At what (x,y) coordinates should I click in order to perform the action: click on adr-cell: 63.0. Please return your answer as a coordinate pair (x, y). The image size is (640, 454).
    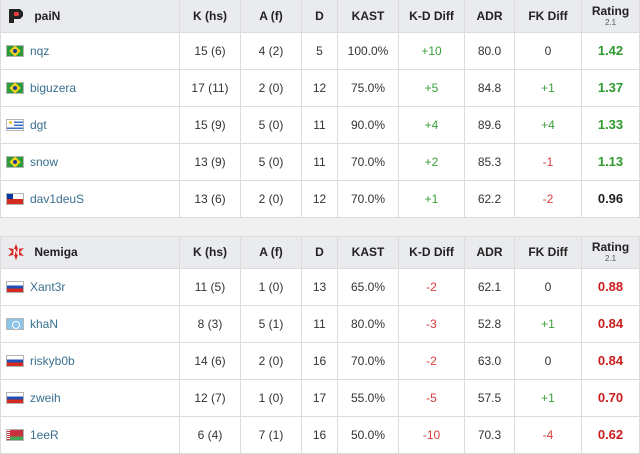
    Looking at the image, I should click on (489, 361).